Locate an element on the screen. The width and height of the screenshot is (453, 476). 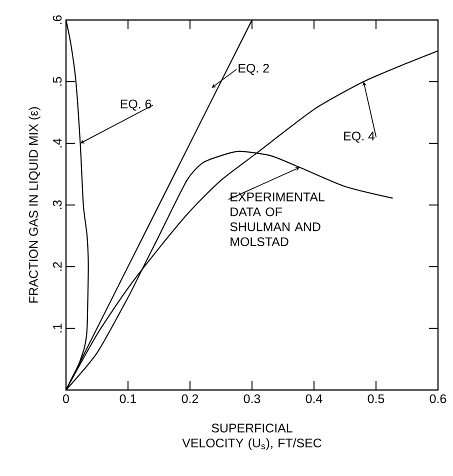
y-tick-label: .2 is located at coordinates (57, 266).